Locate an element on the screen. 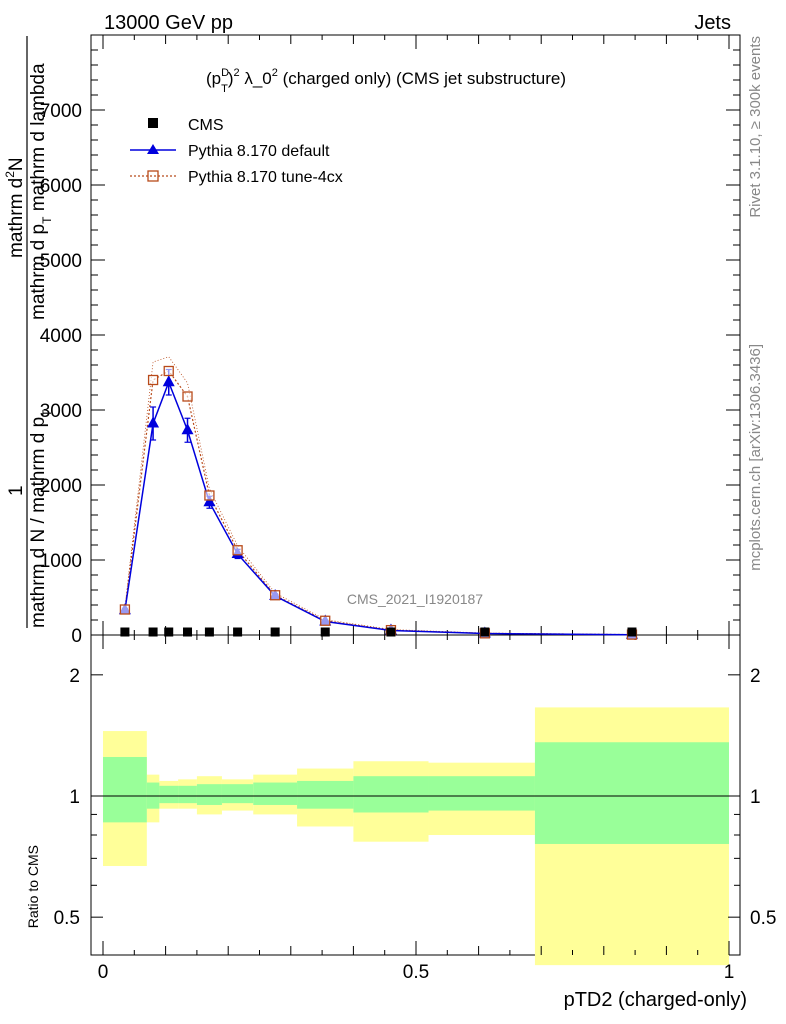  ratio-y-label: Ratio to CMS is located at coordinates (33, 886).